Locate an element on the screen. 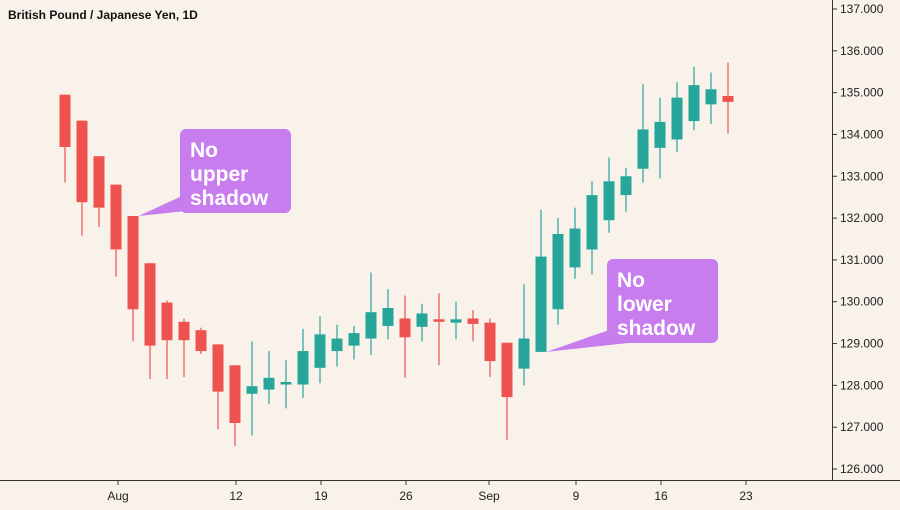 The height and width of the screenshot is (510, 900). y-tick-label: 134.000 is located at coordinates (862, 134).